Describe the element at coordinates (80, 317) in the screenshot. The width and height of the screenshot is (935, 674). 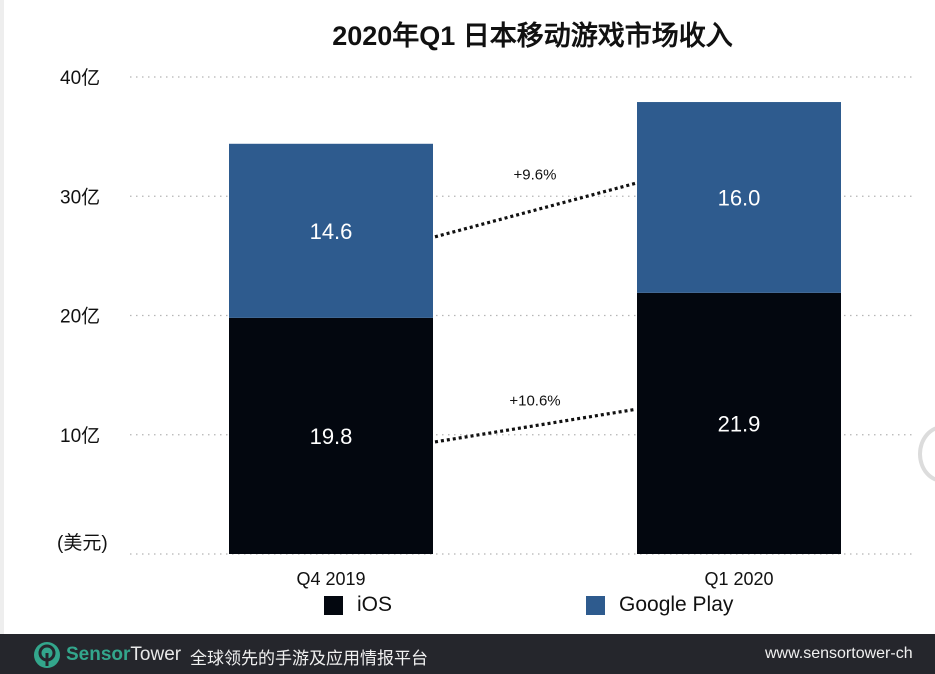
I see `y-tick-label: 20亿` at that location.